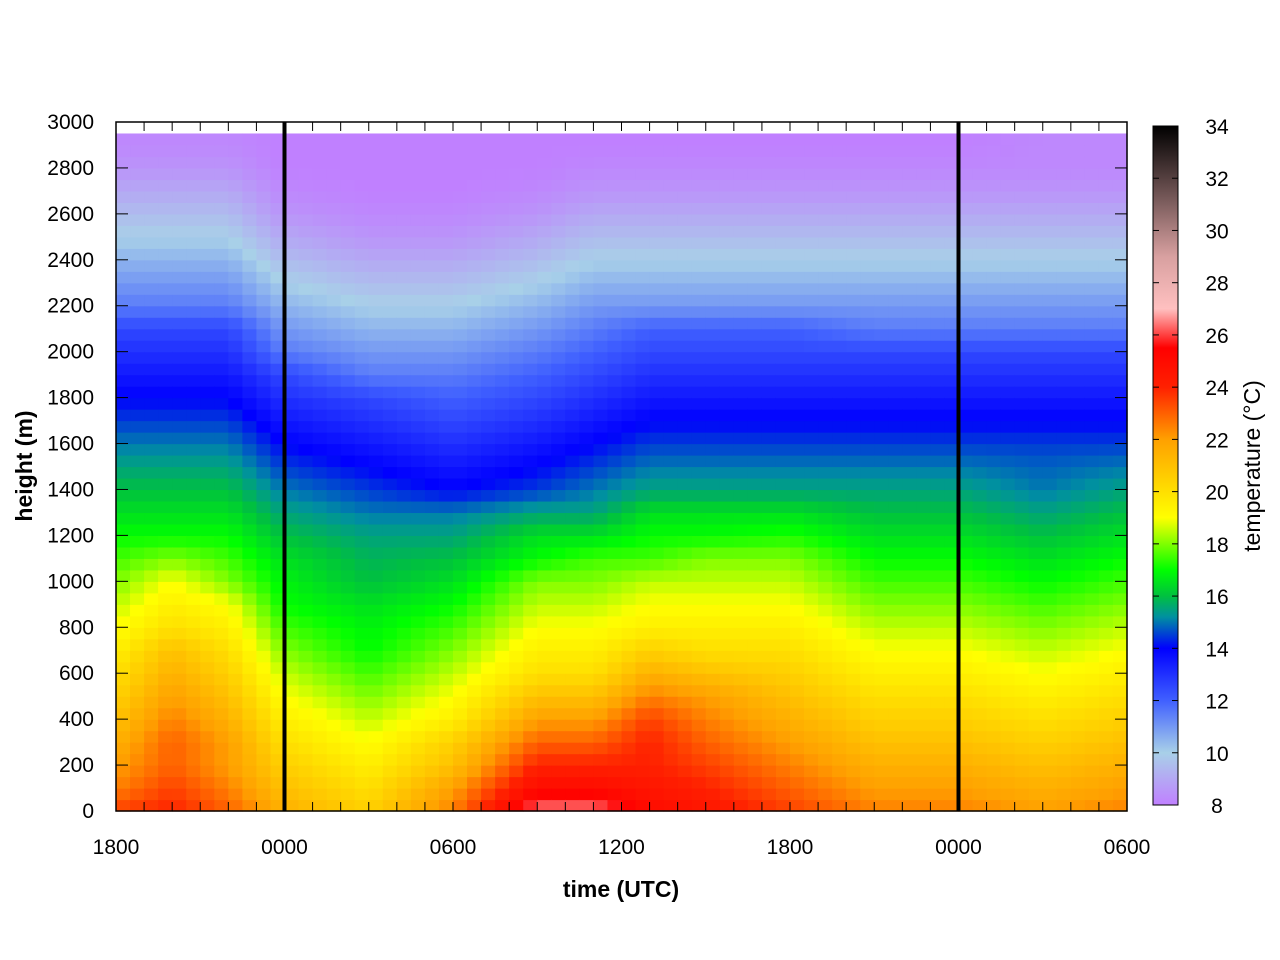 Image resolution: width=1280 pixels, height=960 pixels. What do you see at coordinates (1216, 231) in the screenshot?
I see `colorbar-tick-label: 30` at bounding box center [1216, 231].